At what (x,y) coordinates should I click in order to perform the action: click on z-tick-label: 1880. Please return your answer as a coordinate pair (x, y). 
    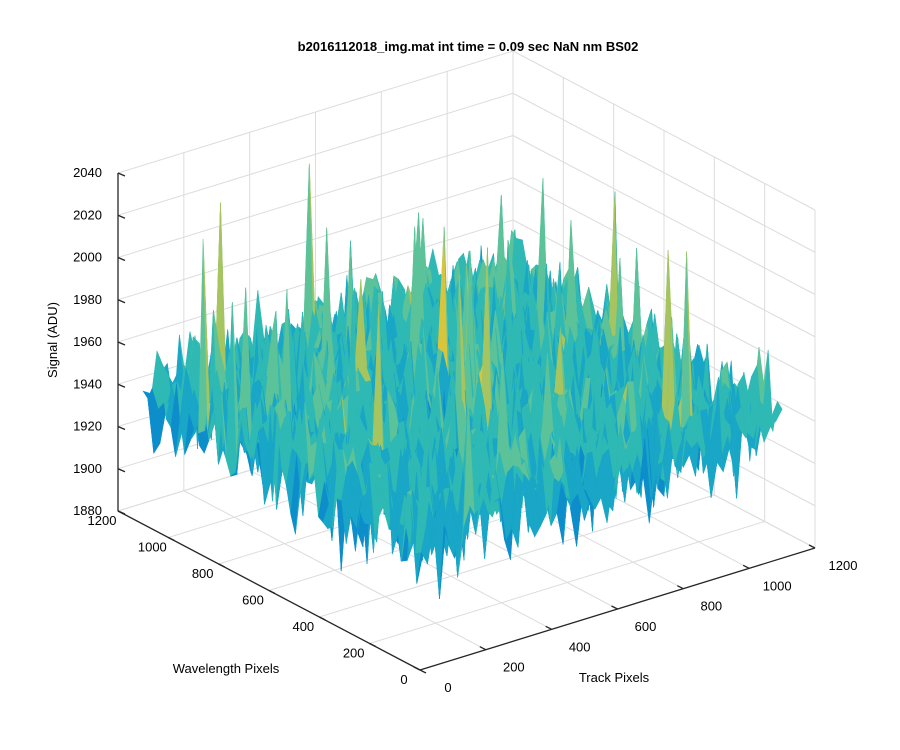
    Looking at the image, I should click on (87, 510).